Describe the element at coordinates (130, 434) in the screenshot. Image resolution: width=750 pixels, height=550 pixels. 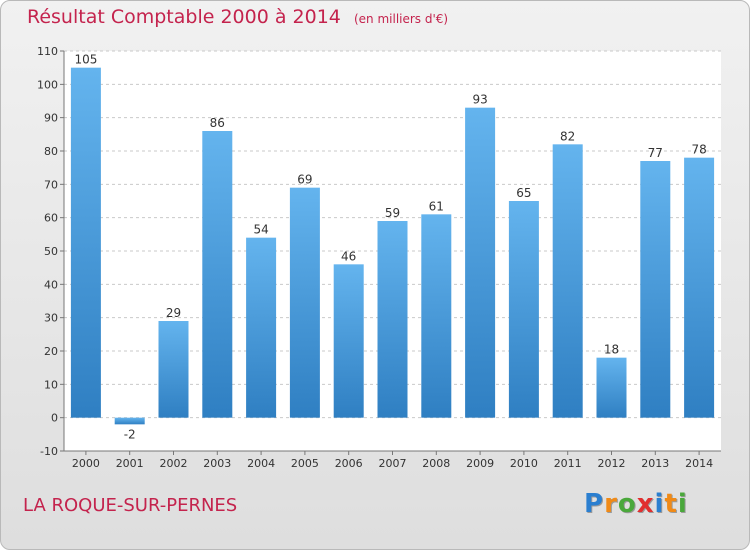
I see `bar-value-label: -2` at that location.